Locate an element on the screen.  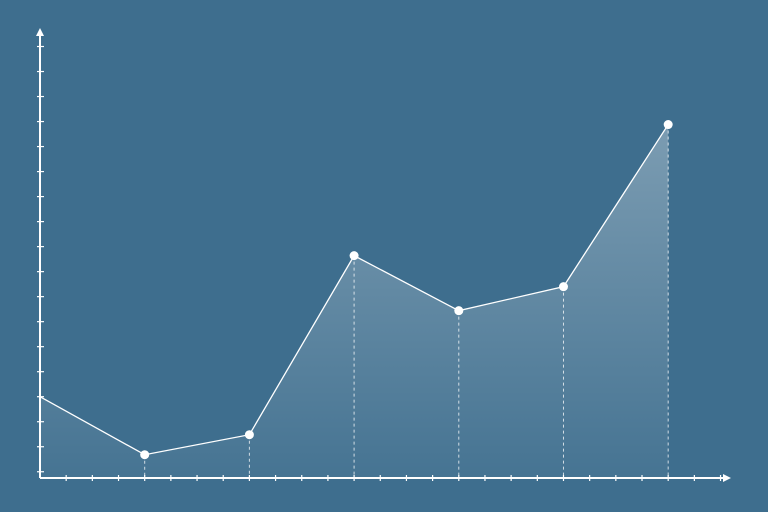
x-axis-arrow is located at coordinates (727, 478).